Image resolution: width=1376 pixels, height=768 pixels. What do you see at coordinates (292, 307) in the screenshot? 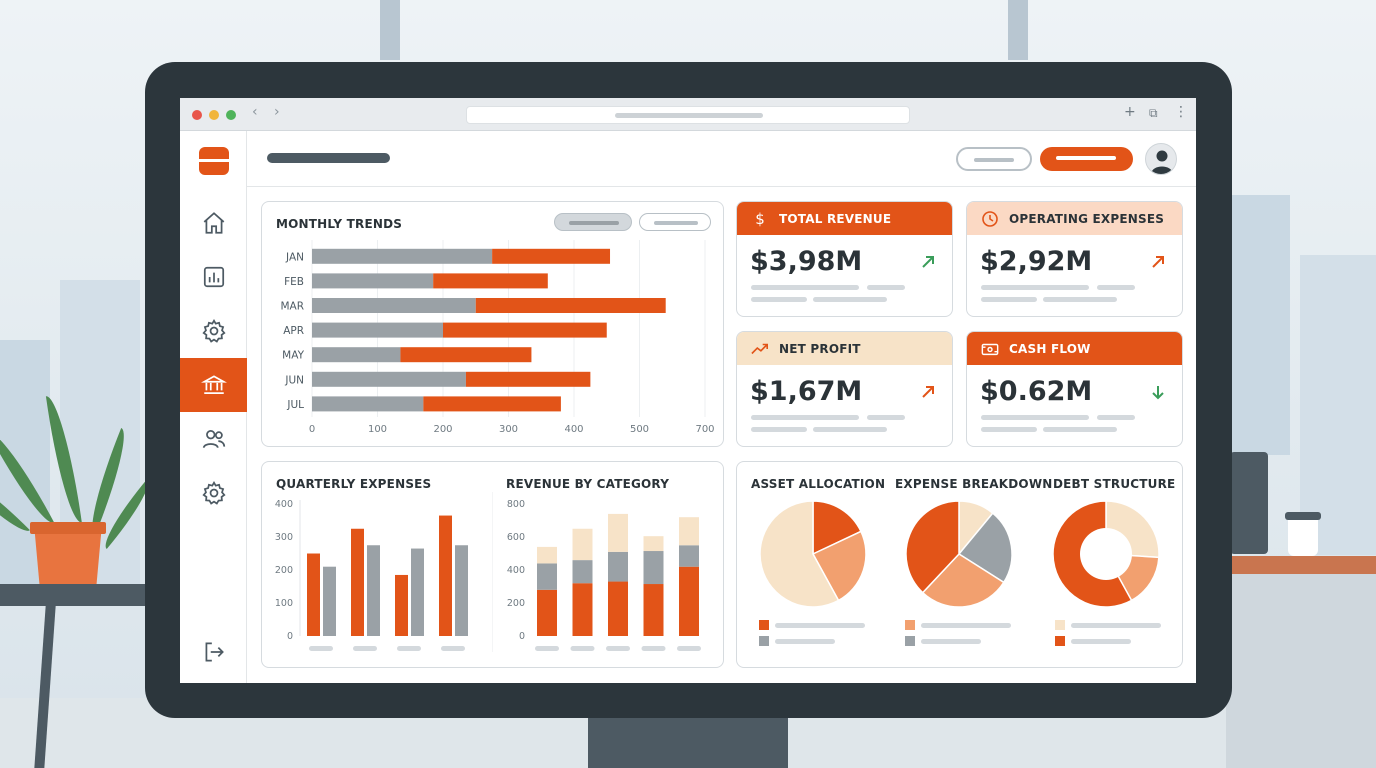
I see `month-label: MAR` at bounding box center [292, 307].